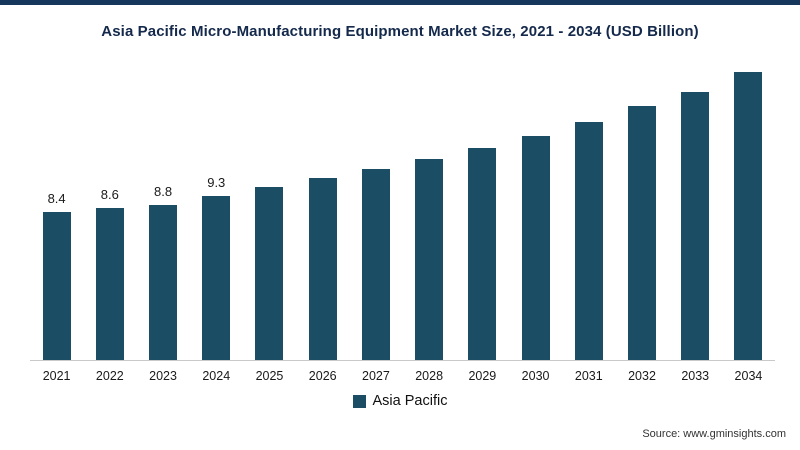  I want to click on x-tick-label: 2034, so click(748, 376).